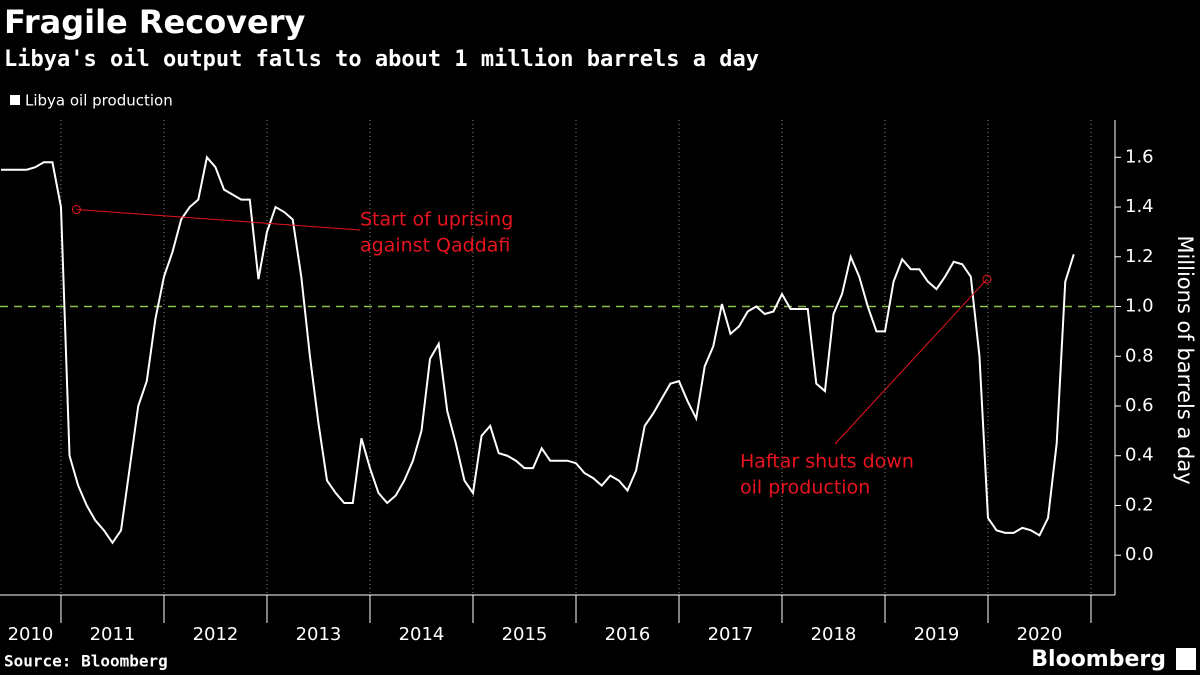  What do you see at coordinates (113, 634) in the screenshot?
I see `x-tick-label: 2011` at bounding box center [113, 634].